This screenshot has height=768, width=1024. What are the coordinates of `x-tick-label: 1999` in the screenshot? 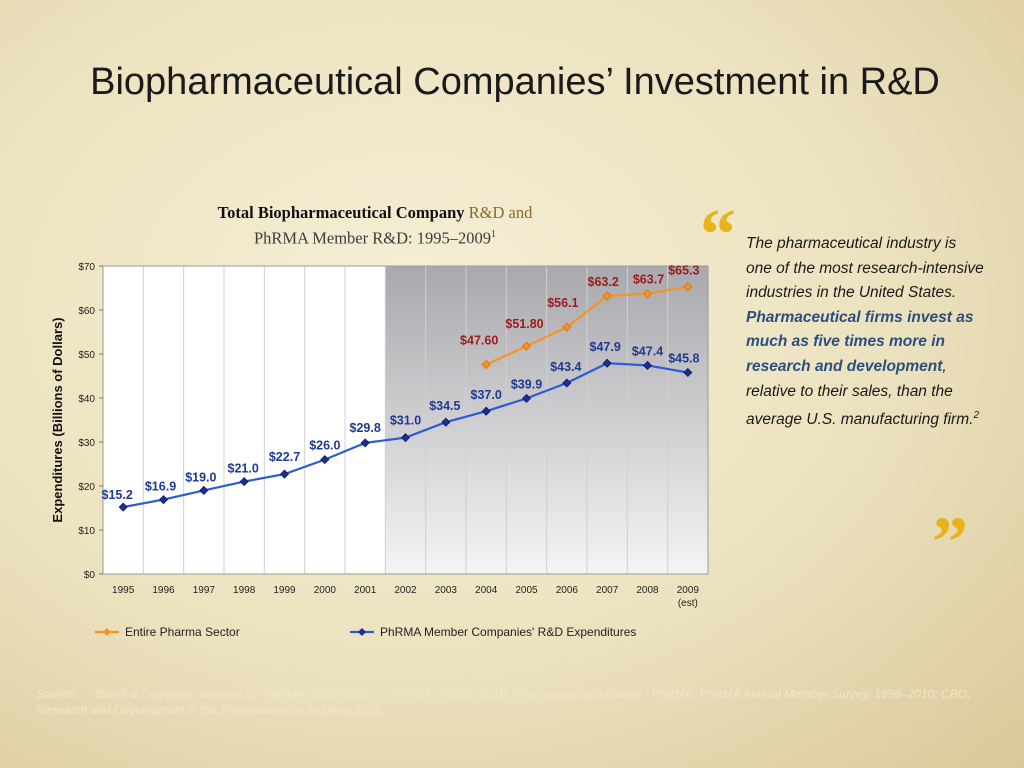 It's located at (284, 590).